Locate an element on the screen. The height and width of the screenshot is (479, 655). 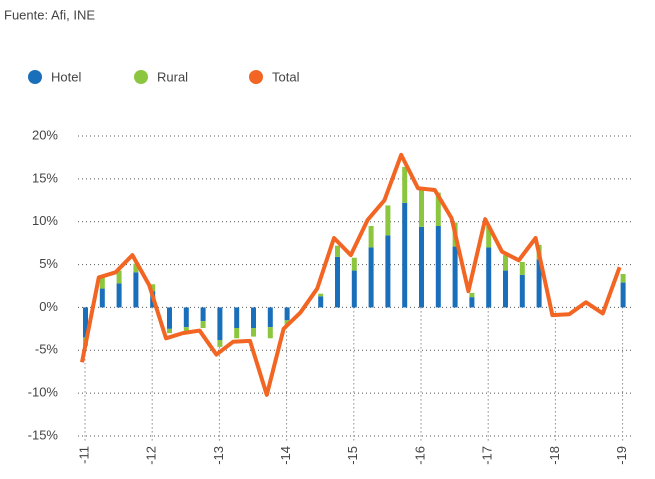
source: Fuente: Afi, INE is located at coordinates (49, 14).